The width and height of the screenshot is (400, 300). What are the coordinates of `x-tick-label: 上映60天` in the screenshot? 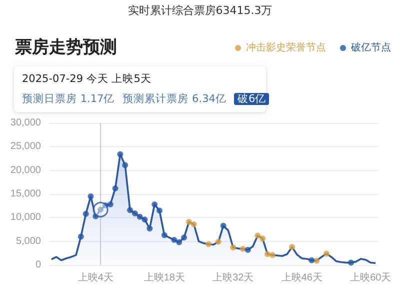 It's located at (371, 278).